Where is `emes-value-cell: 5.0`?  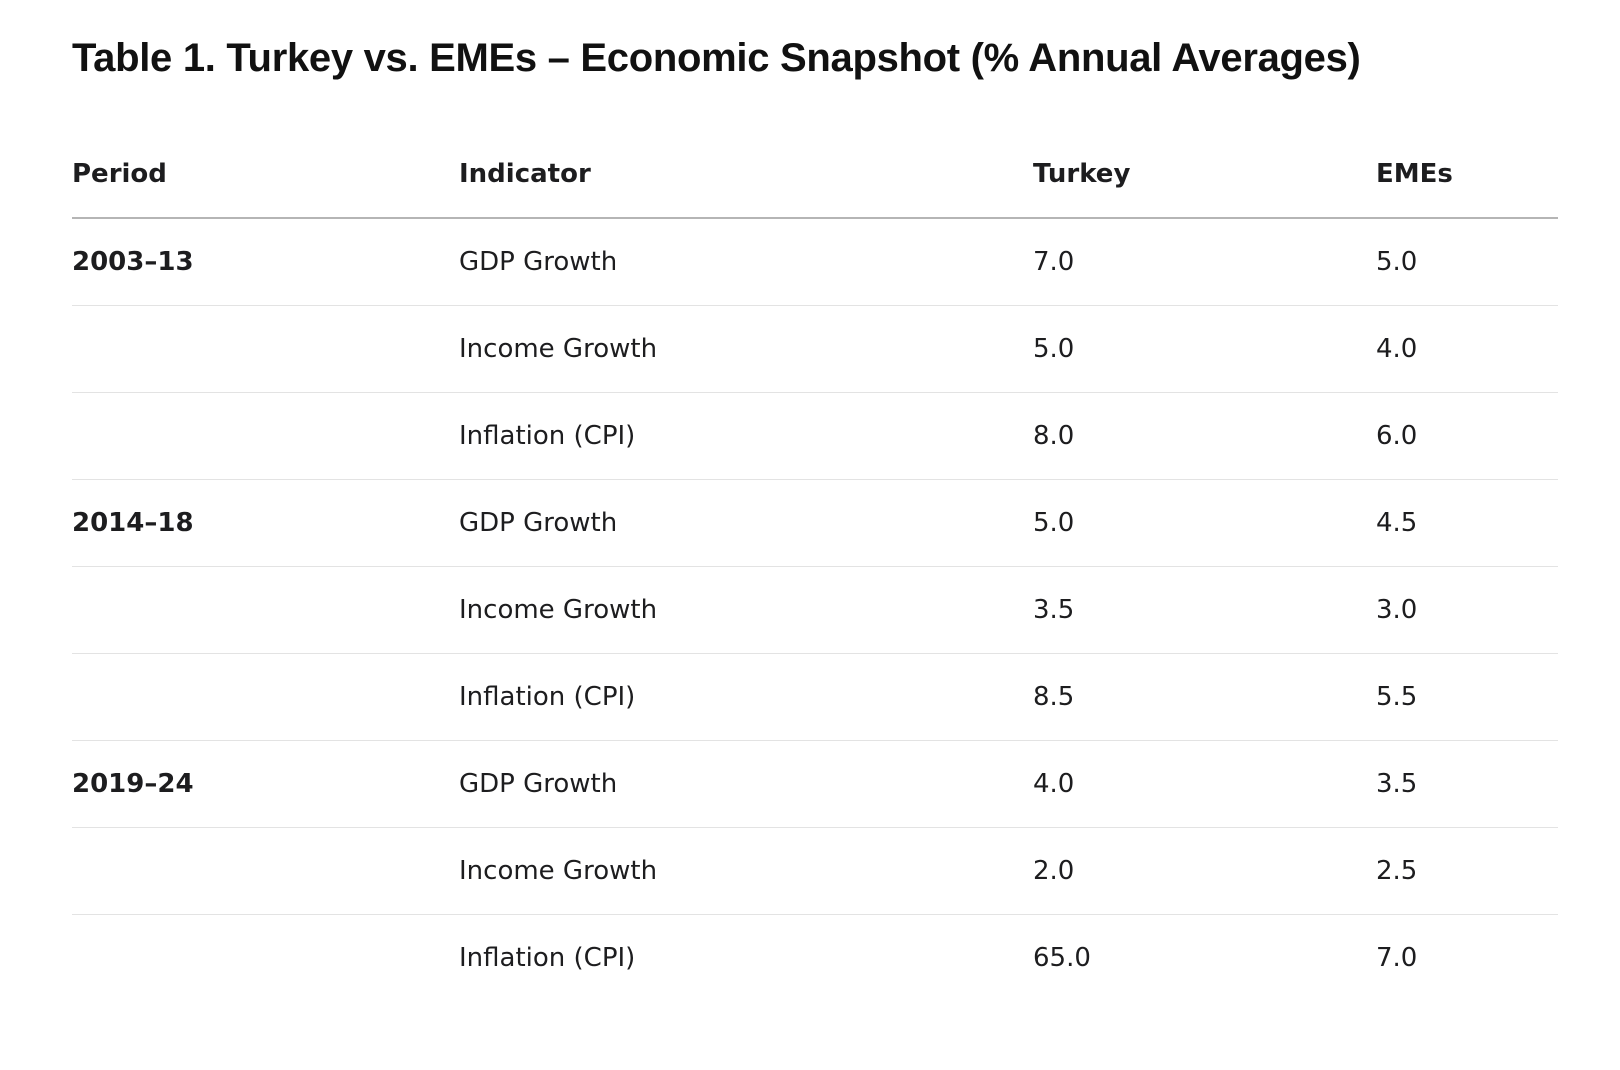
emes-value-cell: 5.0 is located at coordinates (1467, 262).